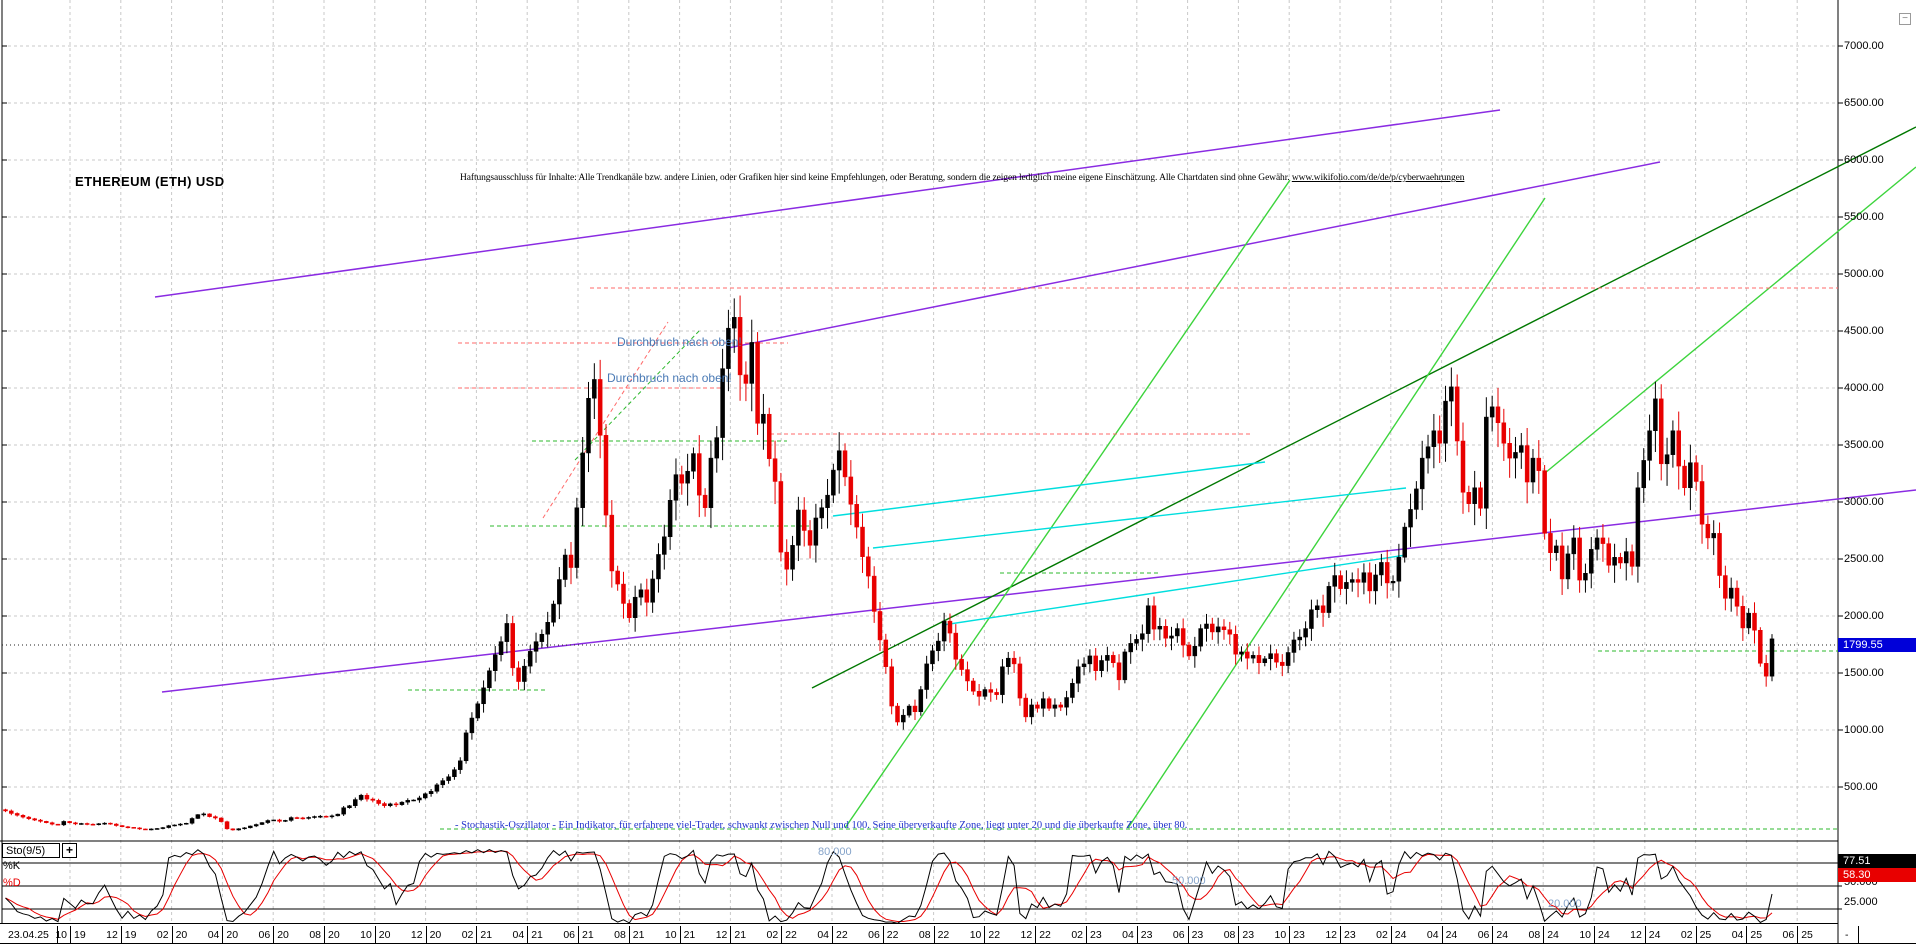 Image resolution: width=1916 pixels, height=948 pixels. What do you see at coordinates (69, 850) in the screenshot?
I see `add-indicator-button: +` at bounding box center [69, 850].